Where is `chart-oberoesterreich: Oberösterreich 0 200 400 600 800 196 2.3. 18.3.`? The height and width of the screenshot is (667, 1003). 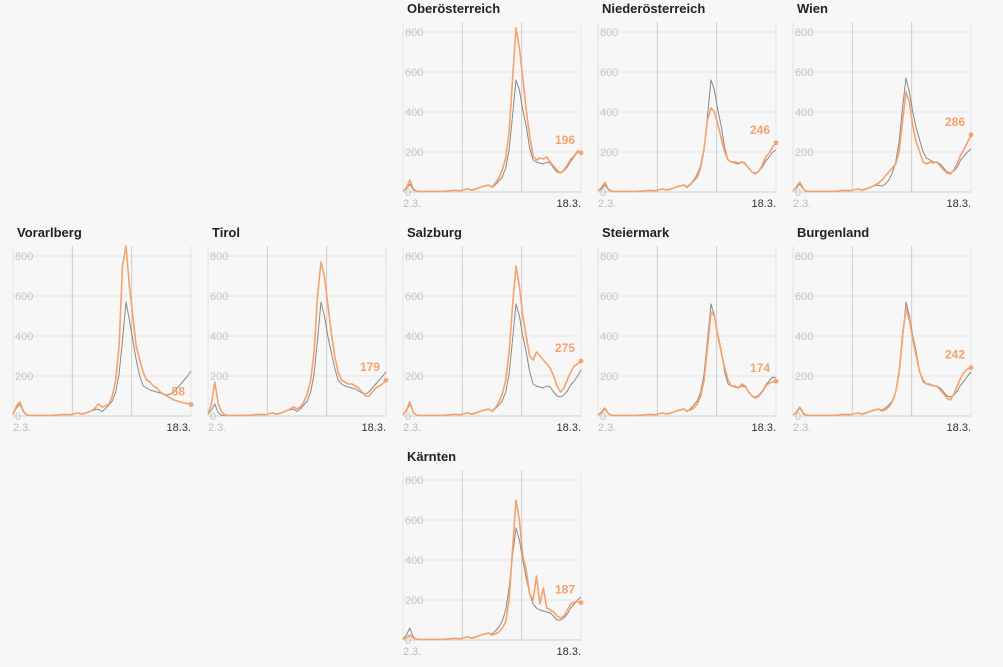 chart-oberoesterreich: Oberösterreich 0 200 400 600 800 196 2.3. 18.3. is located at coordinates (490, 107).